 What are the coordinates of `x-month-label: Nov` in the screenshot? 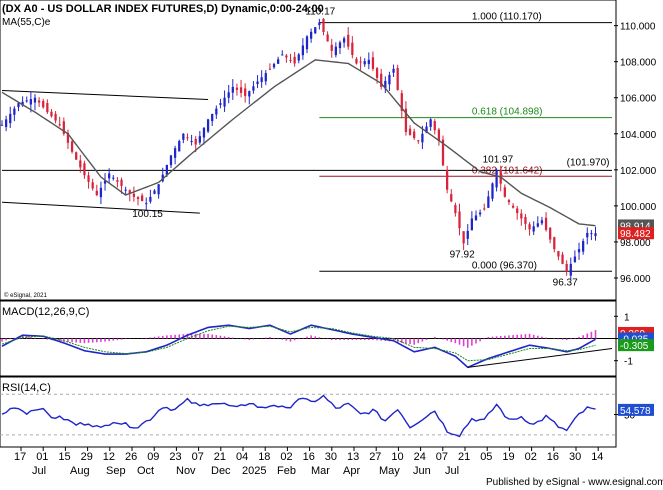 It's located at (186, 471).